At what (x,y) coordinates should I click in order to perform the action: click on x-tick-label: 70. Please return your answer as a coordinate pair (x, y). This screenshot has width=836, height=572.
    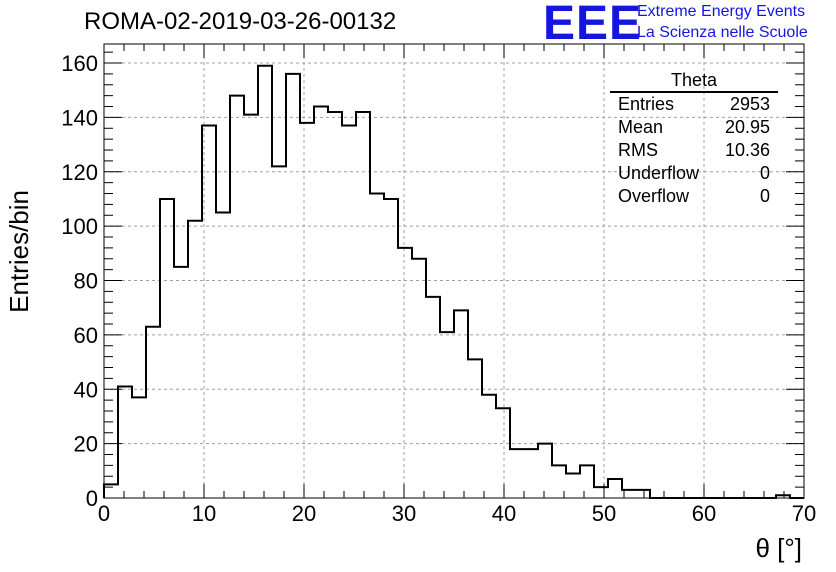
    Looking at the image, I should click on (804, 513).